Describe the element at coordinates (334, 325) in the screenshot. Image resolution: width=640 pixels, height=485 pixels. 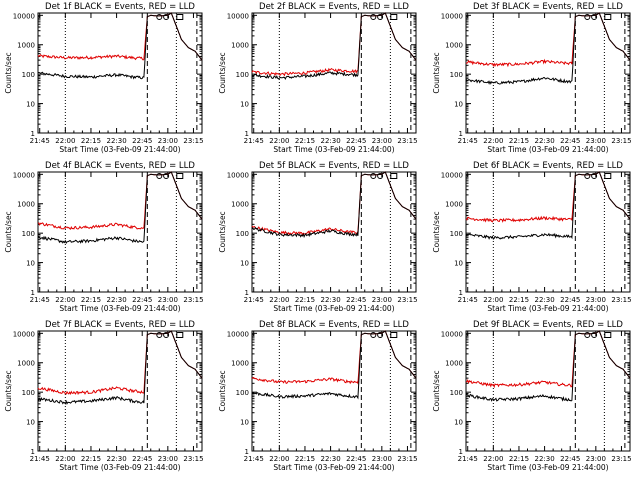
I see `panel-title: Det 8f BLACK = Events, RED = LLD` at that location.